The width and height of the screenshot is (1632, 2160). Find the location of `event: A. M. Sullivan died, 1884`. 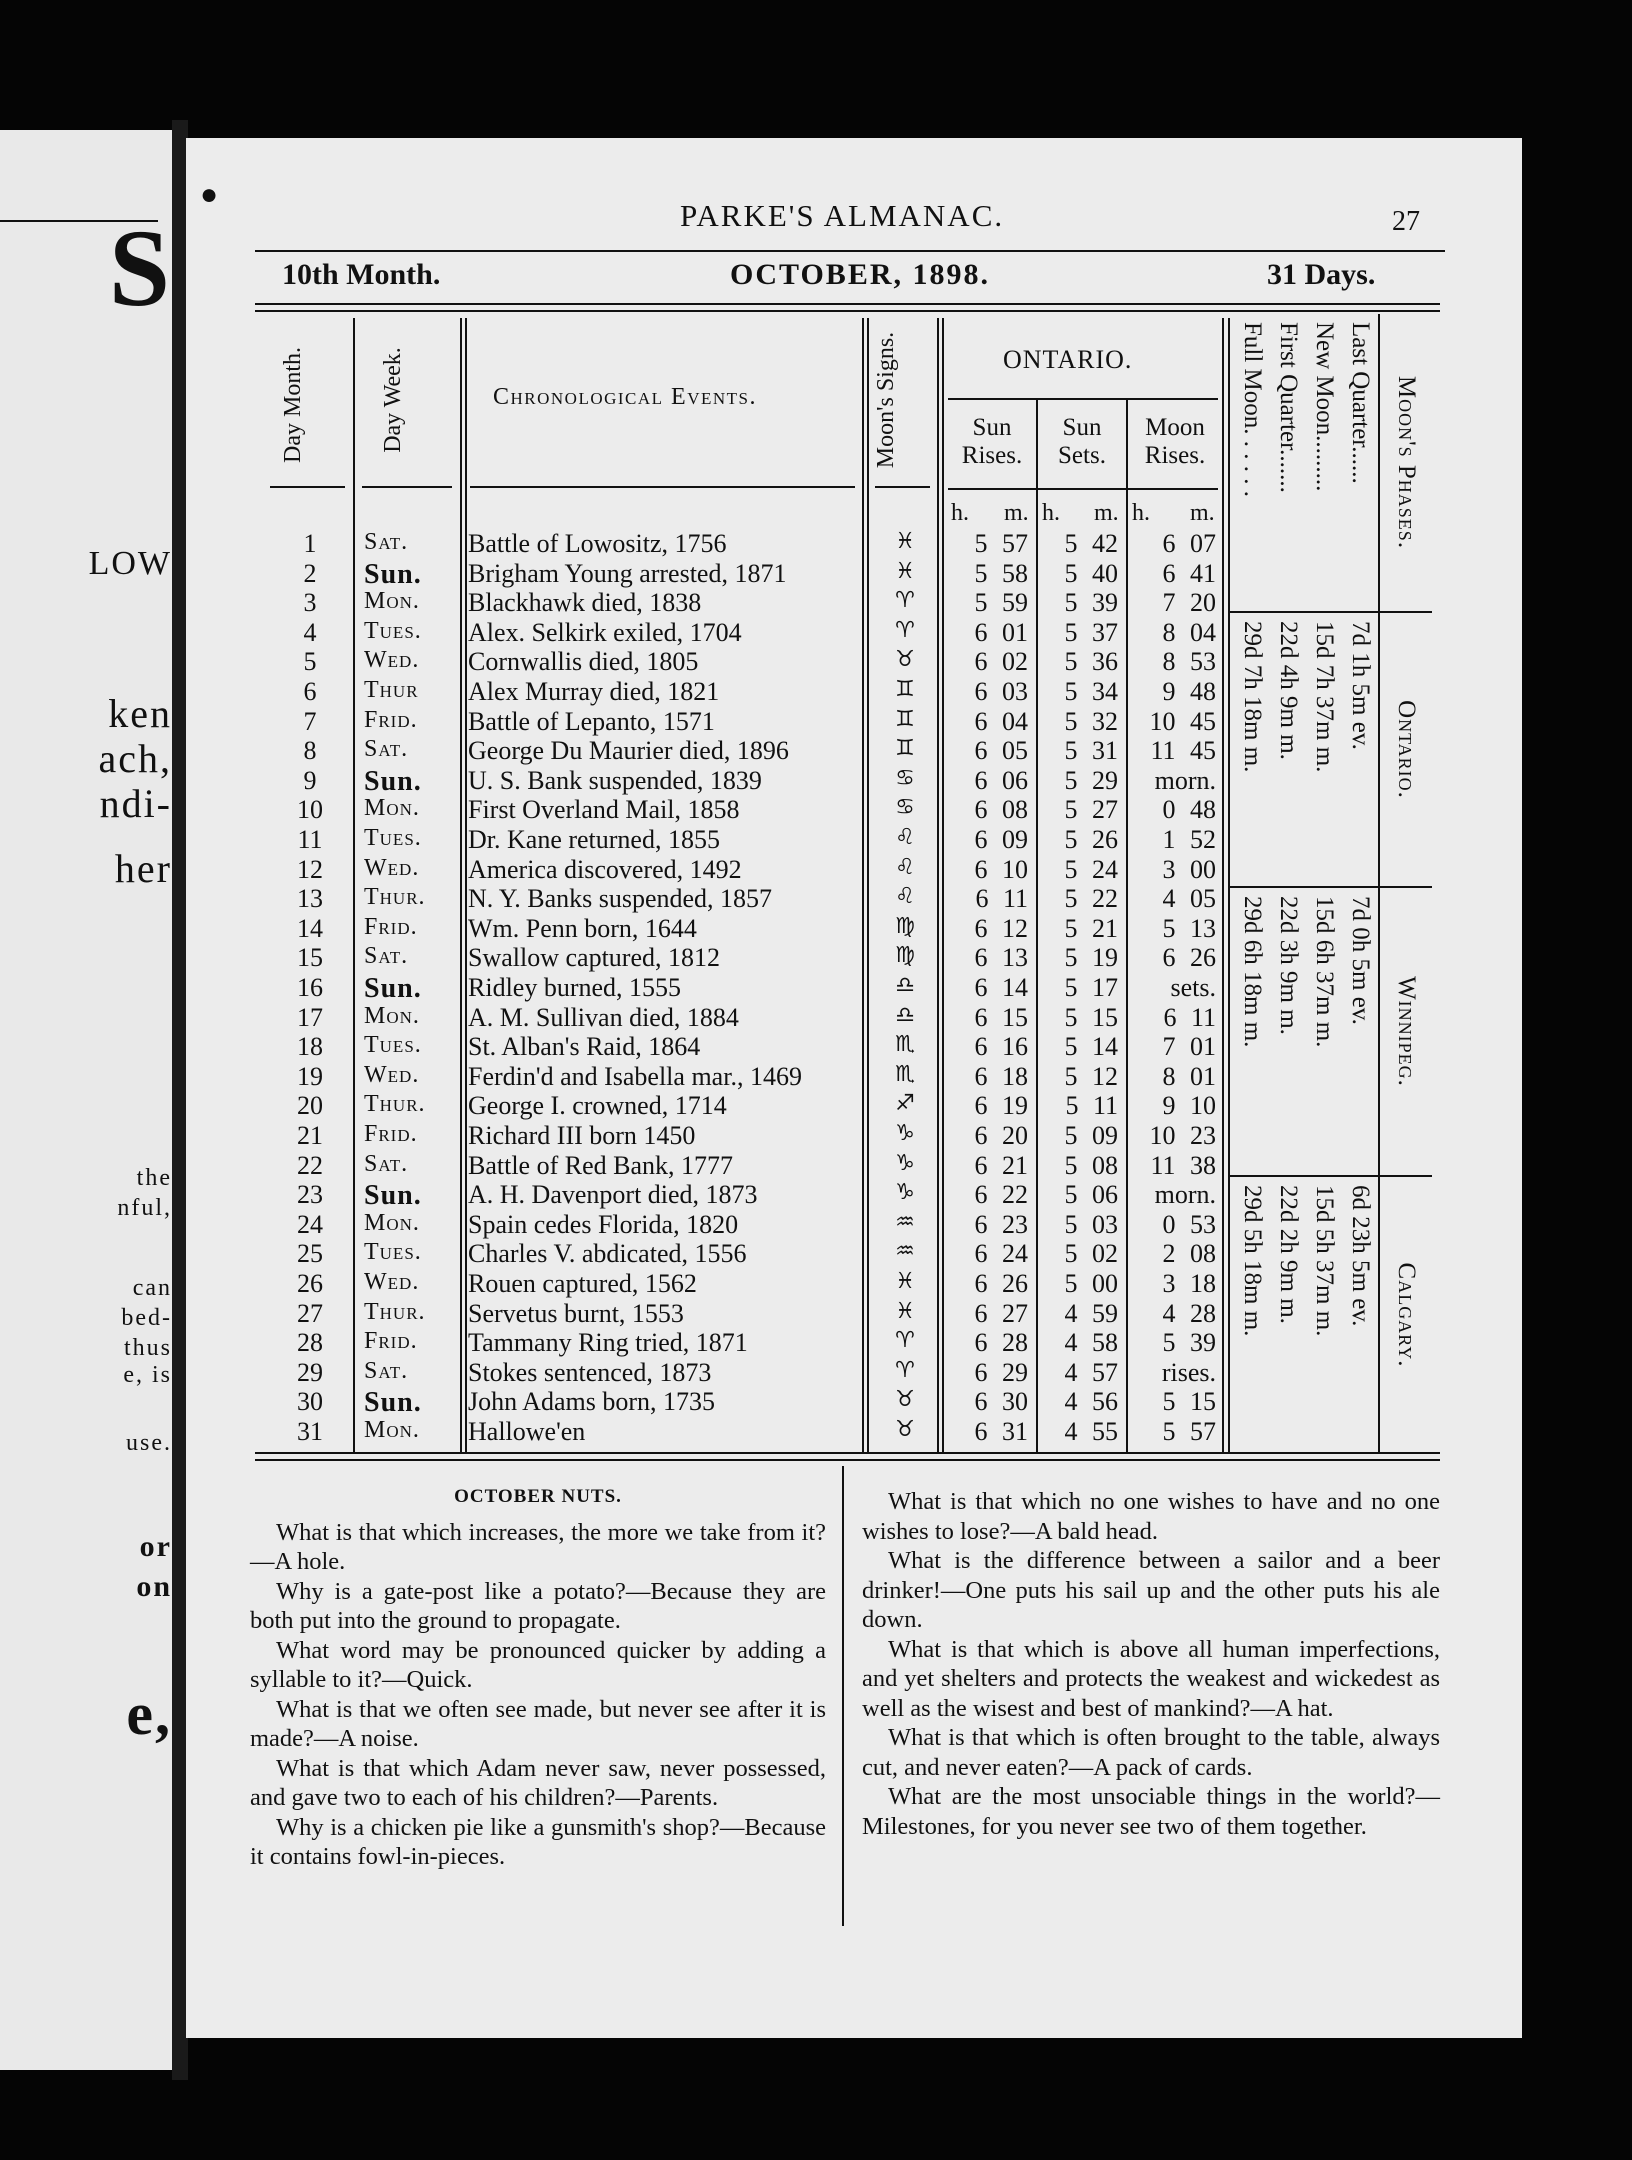

event: A. M. Sullivan died, 1884 is located at coordinates (603, 1017).